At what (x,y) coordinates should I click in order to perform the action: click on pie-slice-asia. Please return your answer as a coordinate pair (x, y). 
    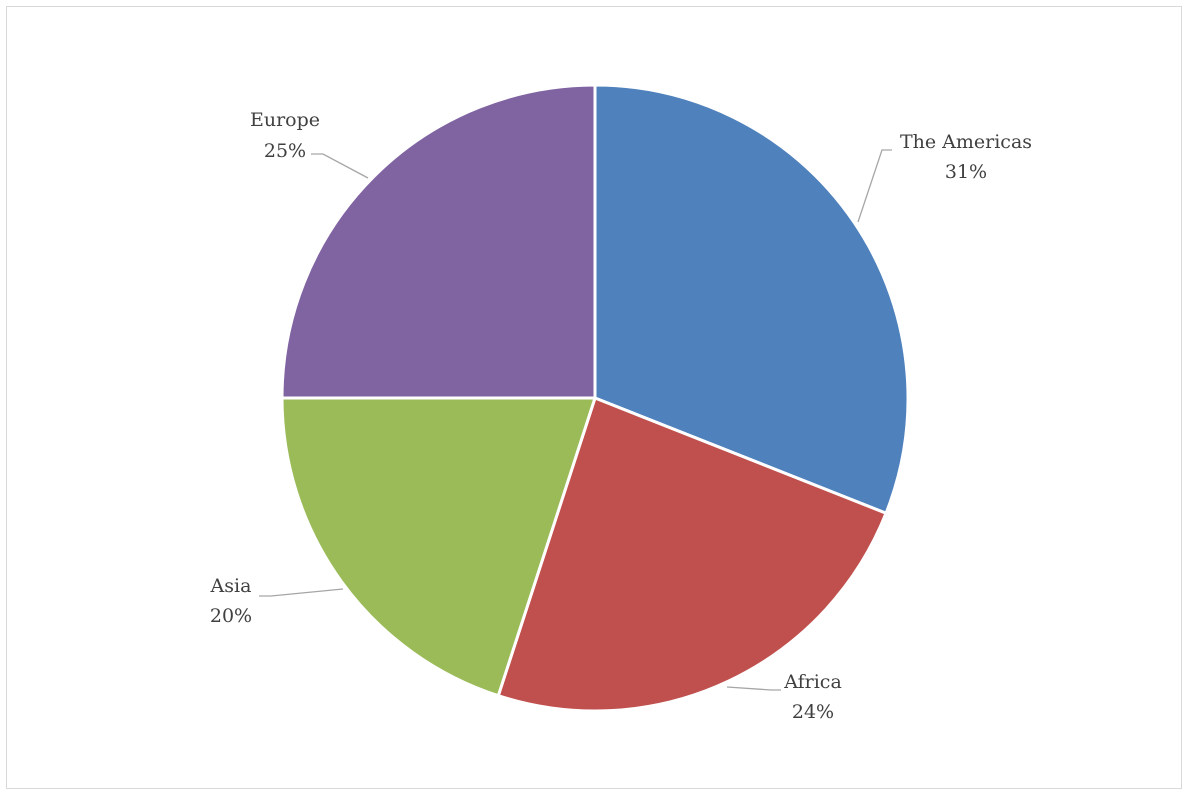
    Looking at the image, I should click on (438, 547).